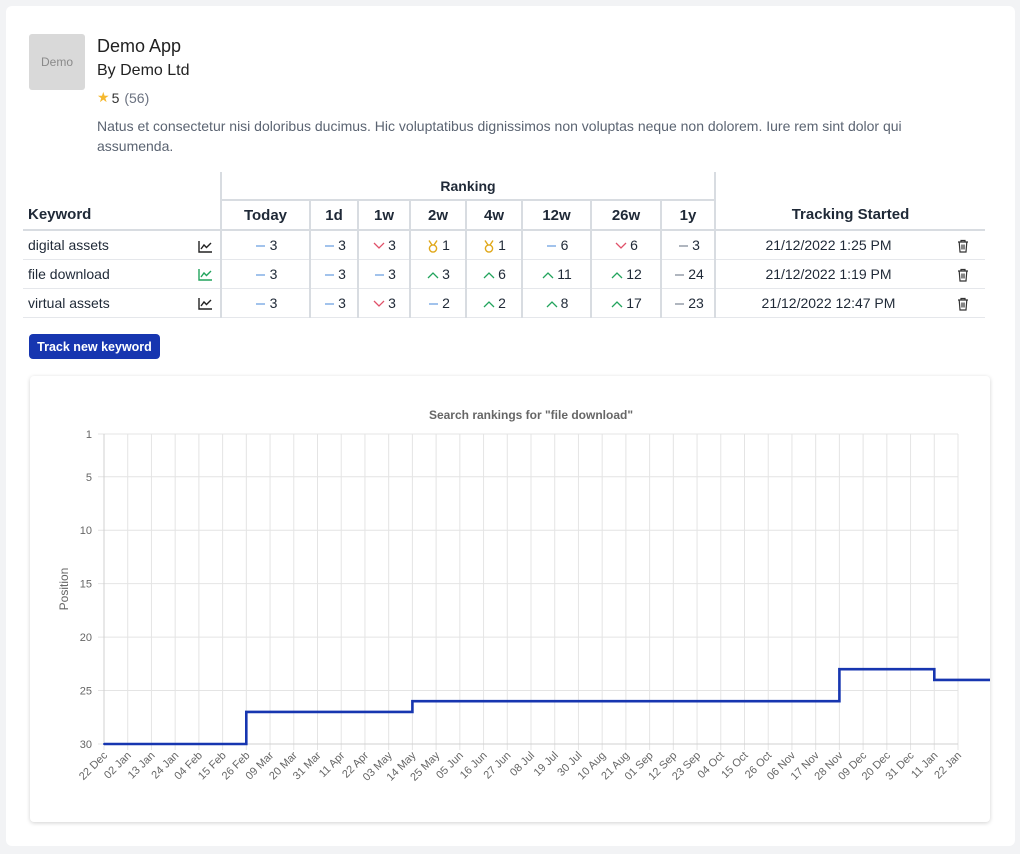 This screenshot has width=1020, height=854. What do you see at coordinates (564, 273) in the screenshot?
I see `rank-value: 11` at bounding box center [564, 273].